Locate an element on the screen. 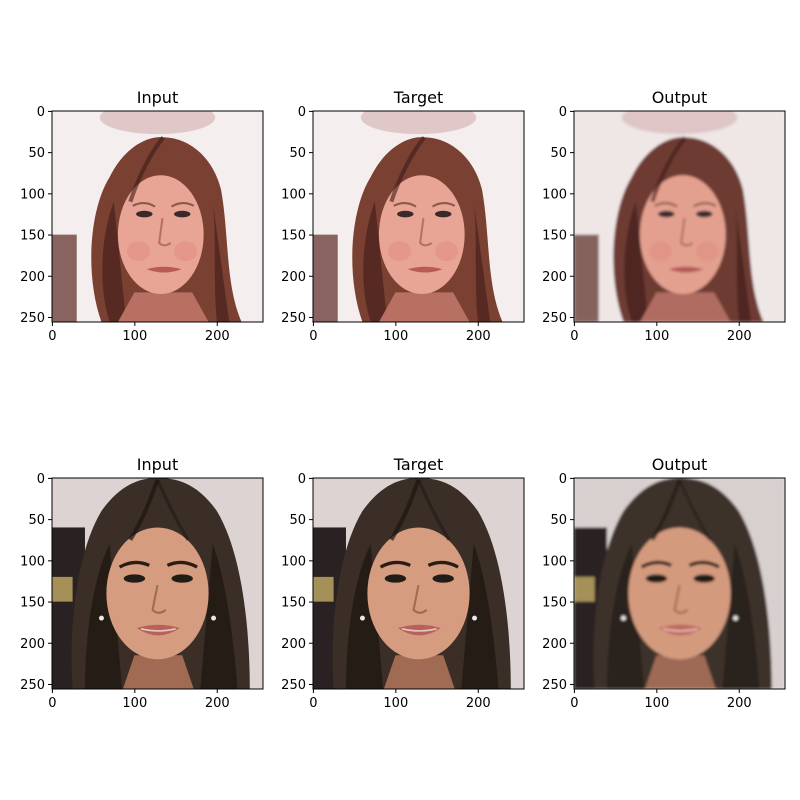 This screenshot has height=800, width=800. subplot-2-2: Target 0 100 200 0 50 100 150 200 250 is located at coordinates (403, 583).